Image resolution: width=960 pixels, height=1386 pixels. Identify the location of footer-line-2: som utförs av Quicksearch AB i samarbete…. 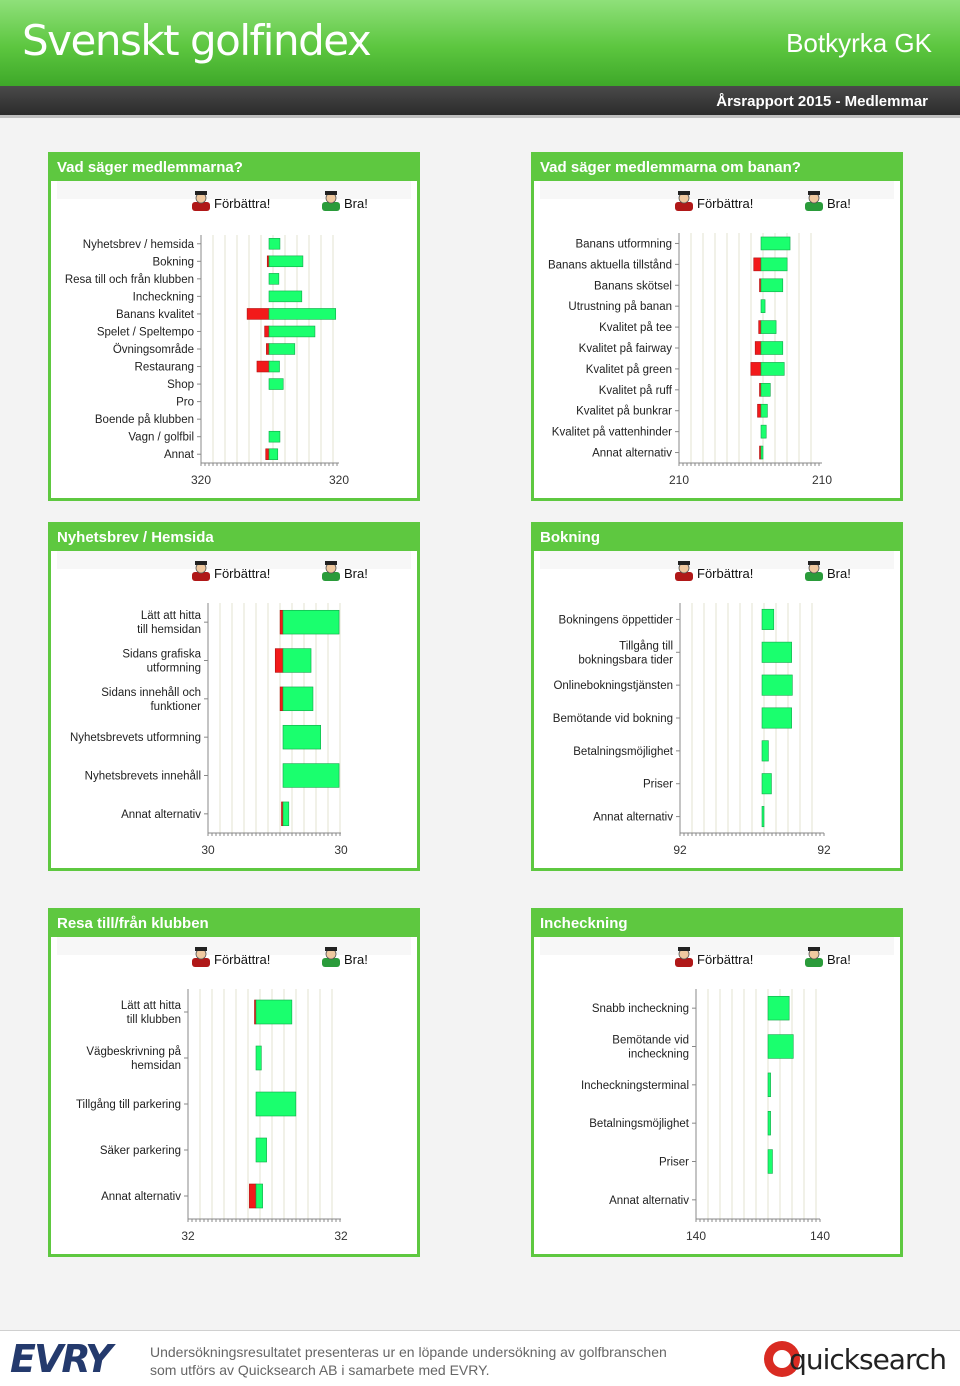
(320, 1370).